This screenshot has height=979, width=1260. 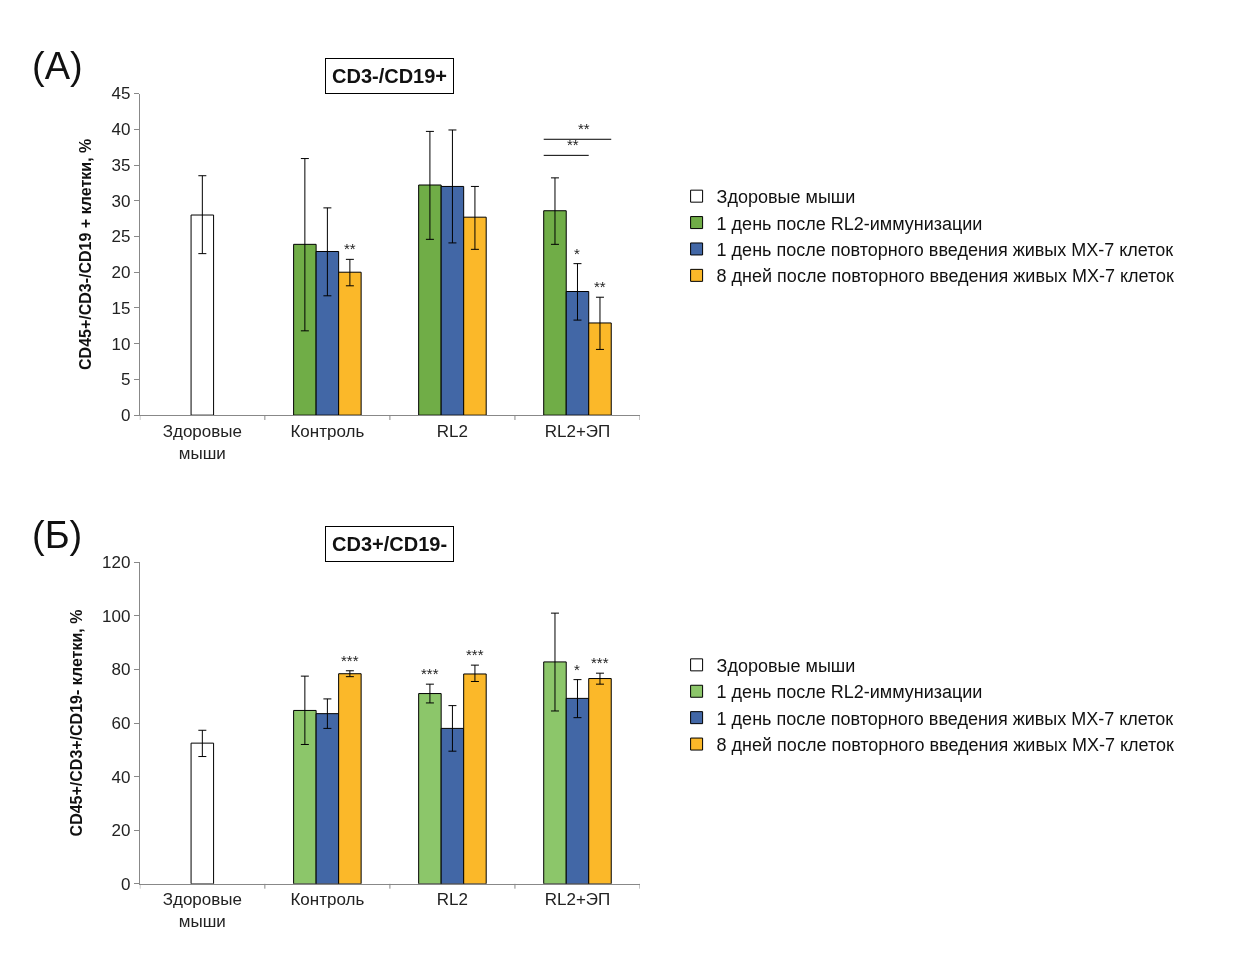 I want to click on y-tick-label: 100, so click(x=116, y=616).